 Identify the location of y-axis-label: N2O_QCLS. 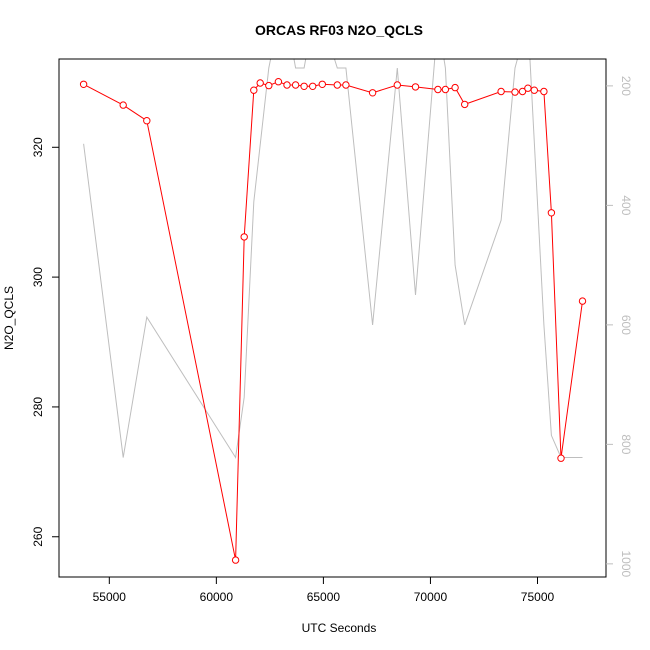
(9, 318).